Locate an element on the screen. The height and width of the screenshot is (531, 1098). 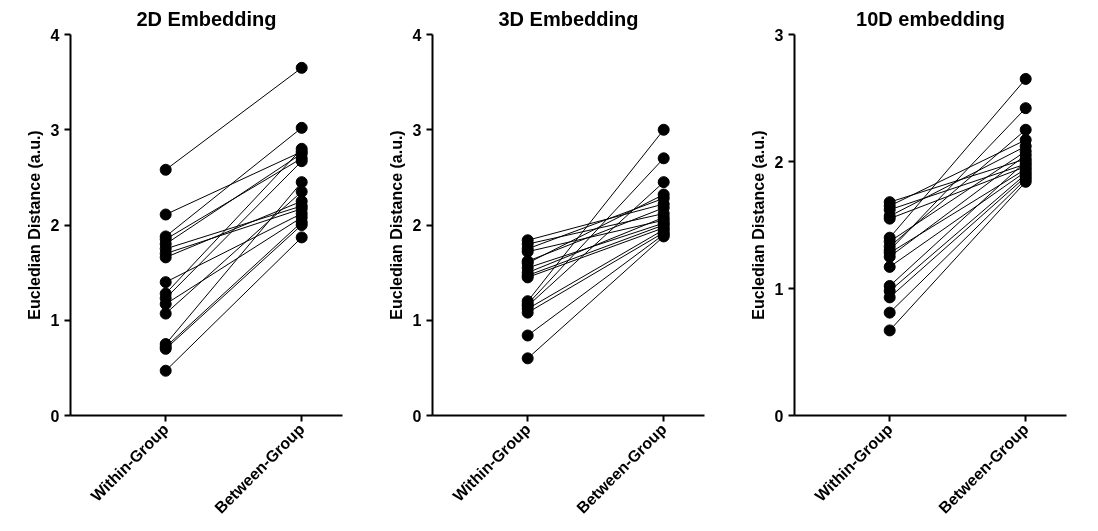
chart-title: 2D Embedding is located at coordinates (206, 18).